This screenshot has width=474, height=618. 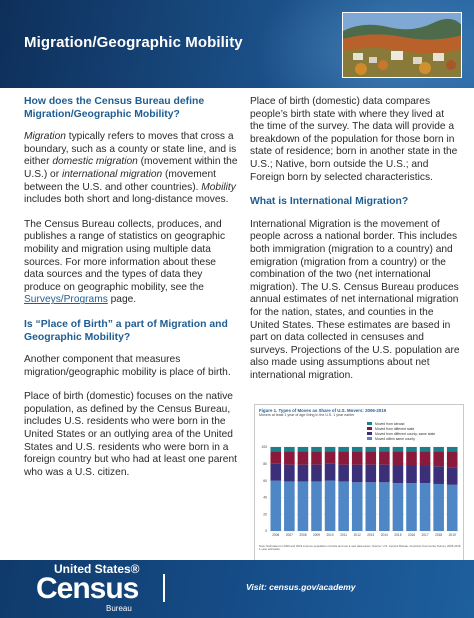 What do you see at coordinates (438, 535) in the screenshot?
I see `x-tick-label: 2018` at bounding box center [438, 535].